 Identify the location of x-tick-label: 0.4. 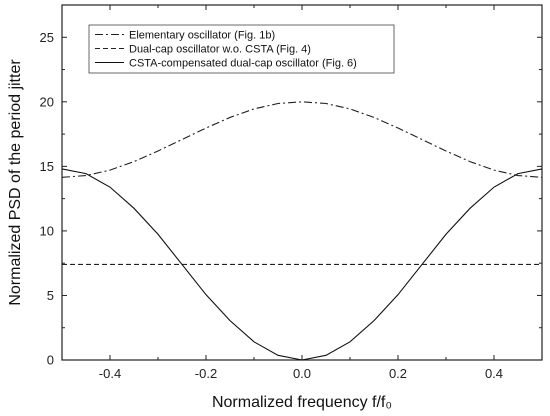
(494, 373).